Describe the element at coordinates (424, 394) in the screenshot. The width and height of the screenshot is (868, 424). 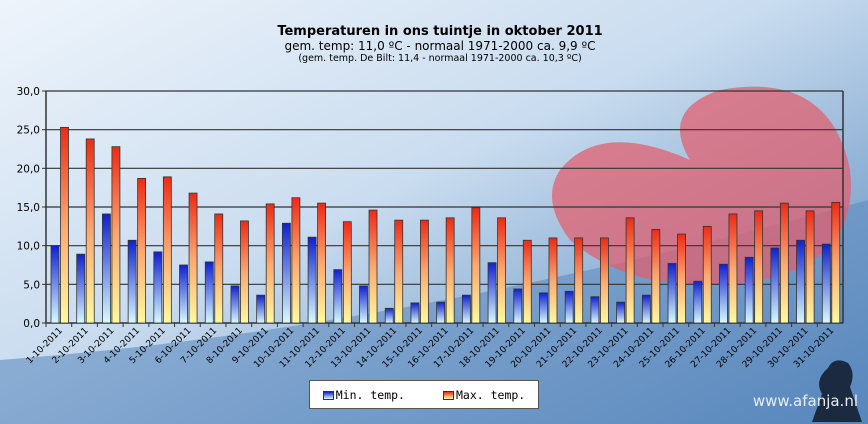
I see `legend: Min. temp. Max. temp.` at that location.